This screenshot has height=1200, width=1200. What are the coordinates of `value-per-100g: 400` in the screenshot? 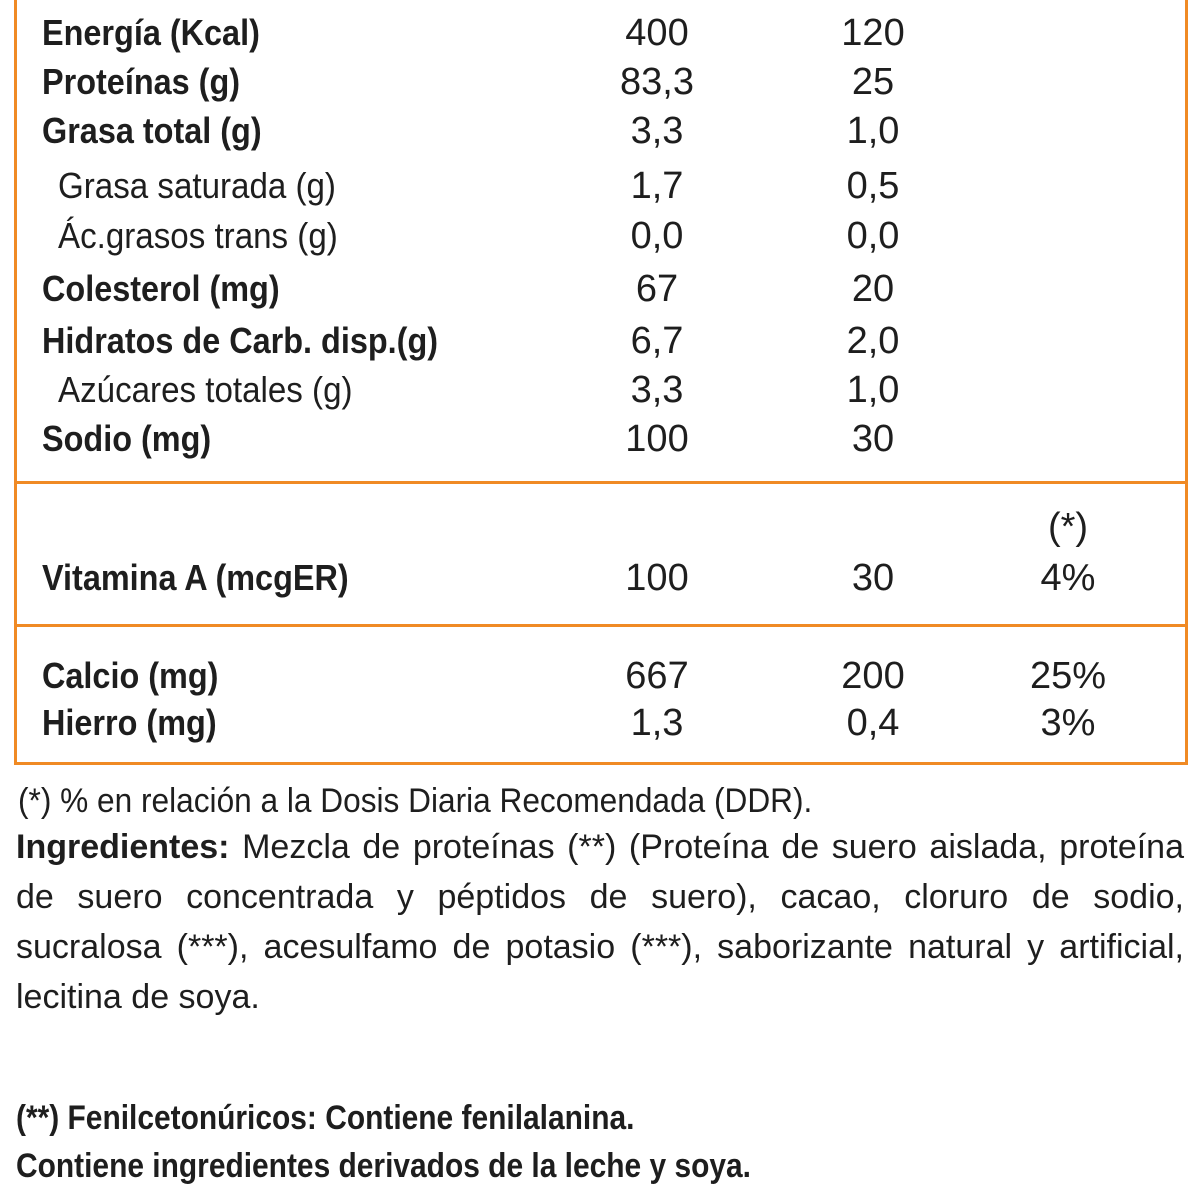 It's located at (657, 33).